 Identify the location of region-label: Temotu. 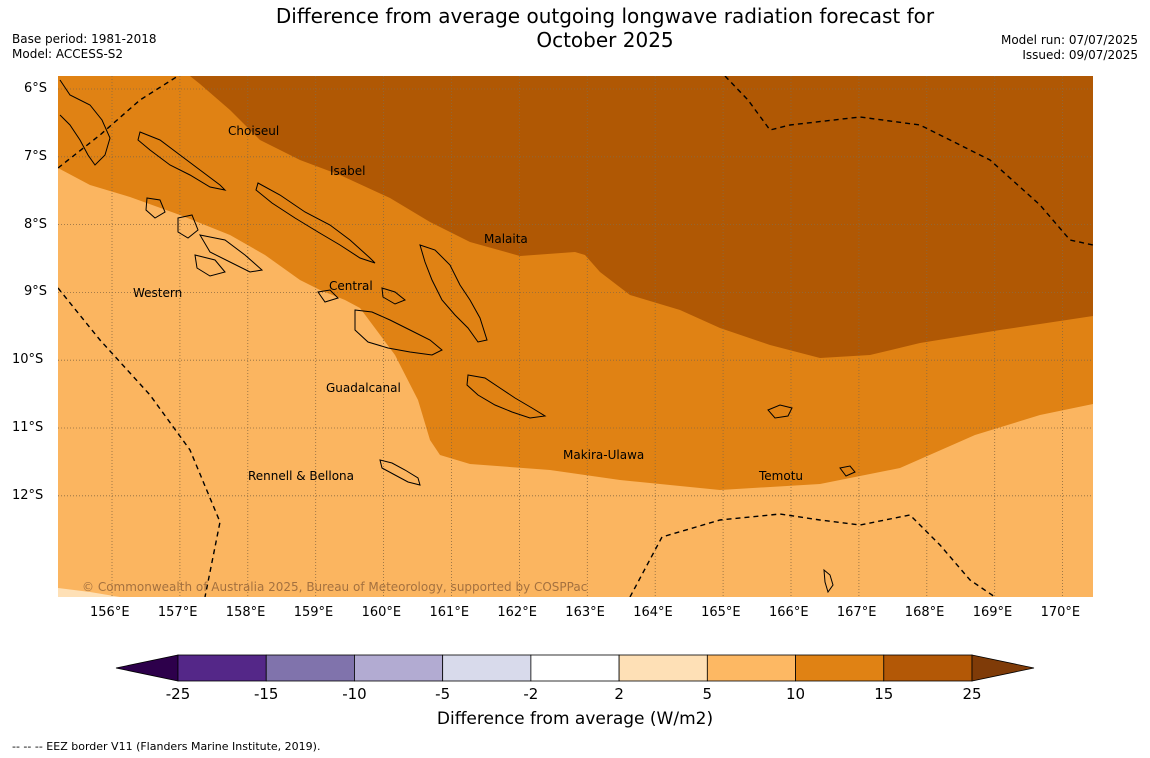
(780, 476).